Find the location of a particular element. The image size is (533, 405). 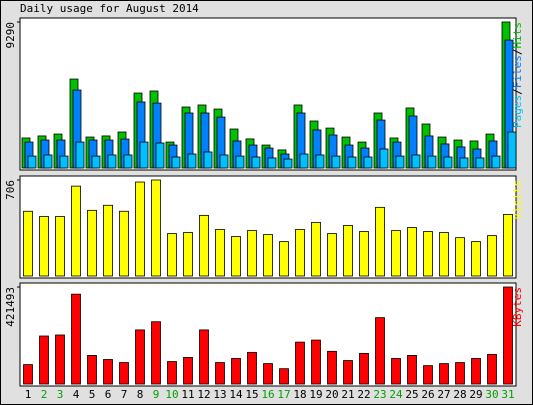

legend-entry: Files is located at coordinates (517, 71).